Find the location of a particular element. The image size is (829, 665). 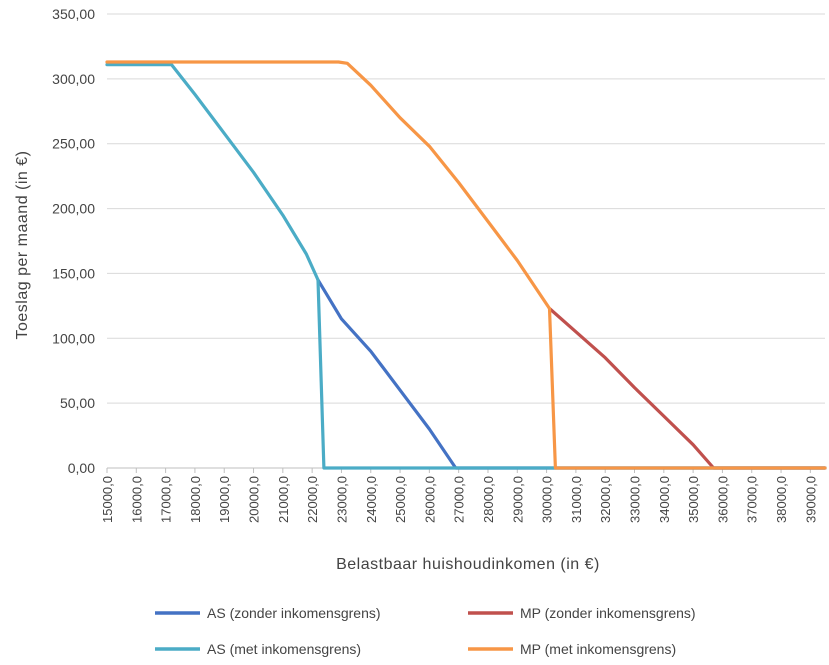

y-tick-label: 350,00 is located at coordinates (73, 14).